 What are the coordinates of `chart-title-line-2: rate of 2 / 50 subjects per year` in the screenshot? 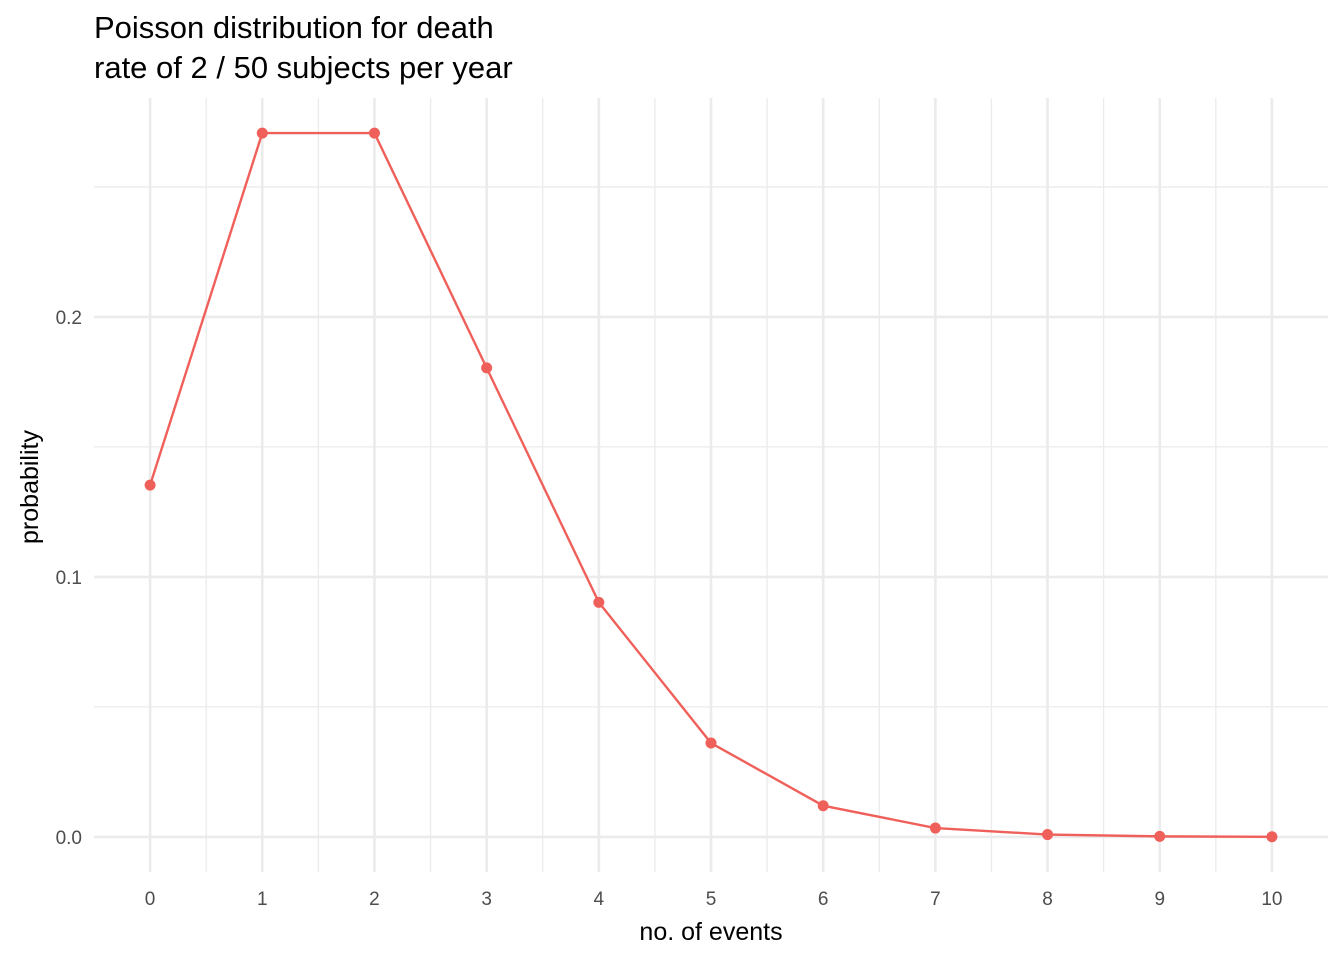 It's located at (303, 67).